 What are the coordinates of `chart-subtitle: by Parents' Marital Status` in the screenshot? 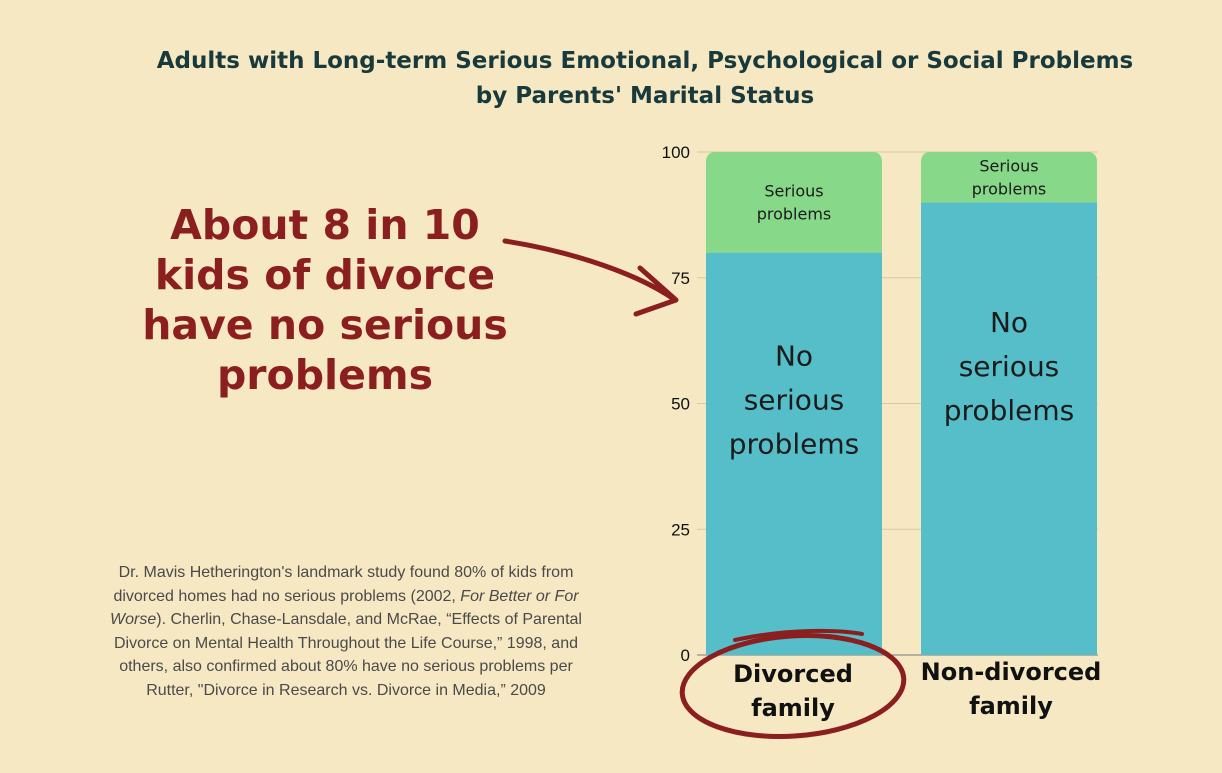 It's located at (645, 96).